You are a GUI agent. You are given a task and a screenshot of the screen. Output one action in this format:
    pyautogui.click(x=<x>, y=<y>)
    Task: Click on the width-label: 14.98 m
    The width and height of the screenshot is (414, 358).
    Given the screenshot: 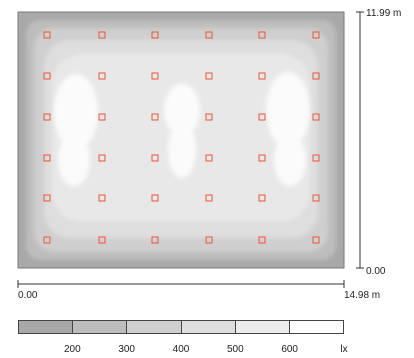 What is the action you would take?
    pyautogui.click(x=362, y=295)
    